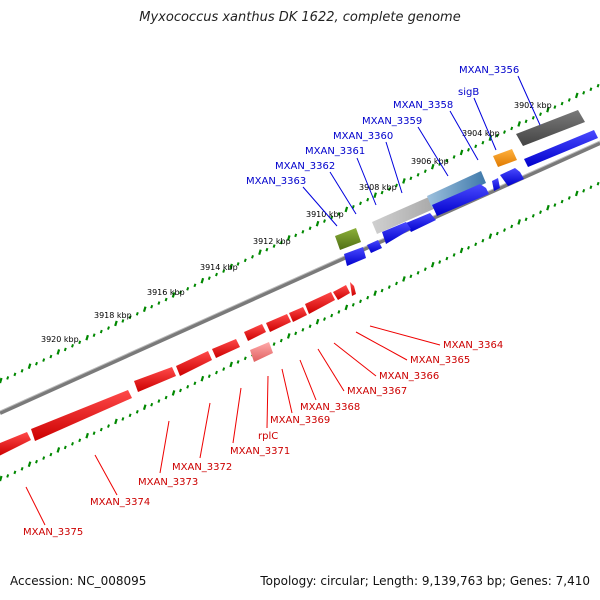 The image size is (600, 600). What do you see at coordinates (468, 92) in the screenshot?
I see `gene-label-sigB: sigB` at bounding box center [468, 92].